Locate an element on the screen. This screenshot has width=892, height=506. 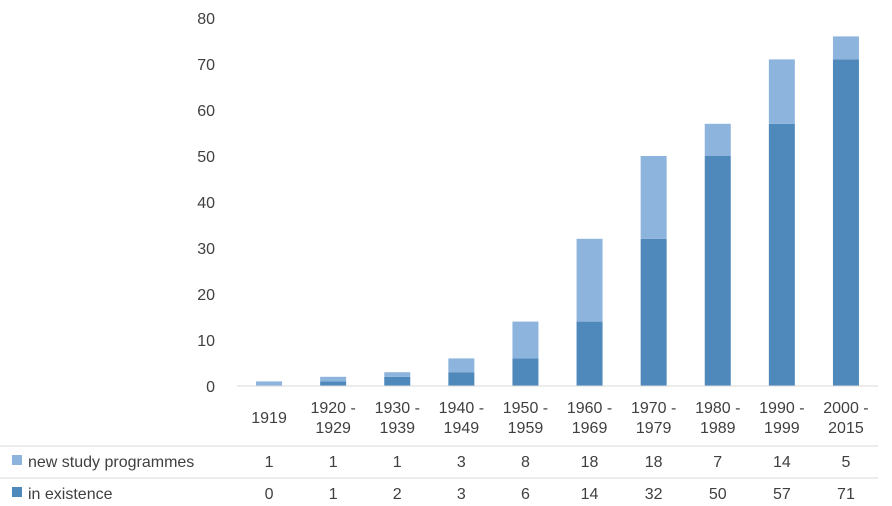
y-tick-label: 80 is located at coordinates (206, 19).